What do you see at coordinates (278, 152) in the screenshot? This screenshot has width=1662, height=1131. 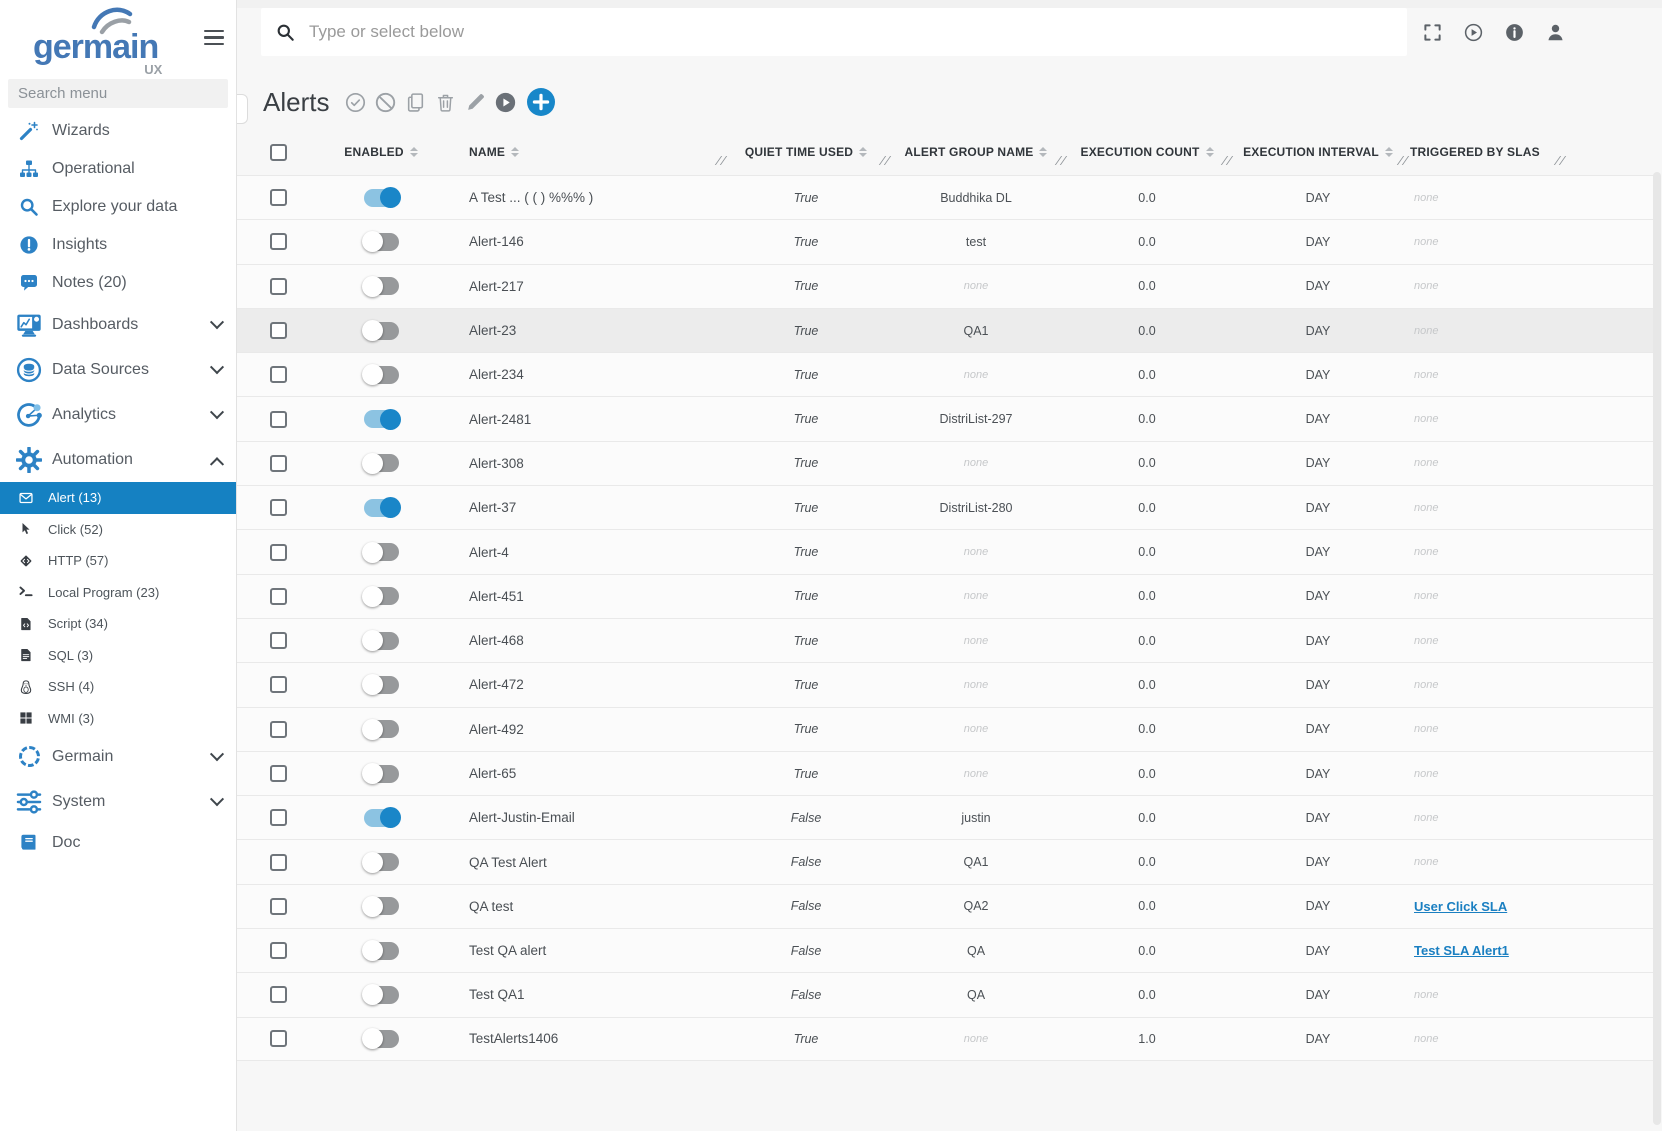 I see `select-all-checkbox` at bounding box center [278, 152].